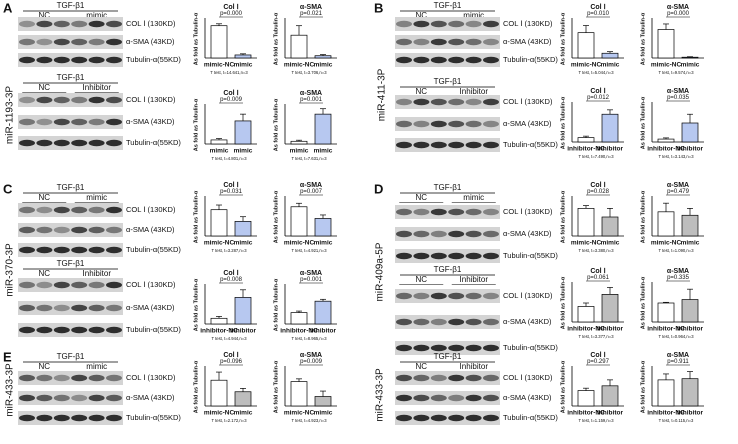 This screenshot has width=738, height=444. I want to click on stats-note: T test, t=4.923,n=3, so click(309, 420).